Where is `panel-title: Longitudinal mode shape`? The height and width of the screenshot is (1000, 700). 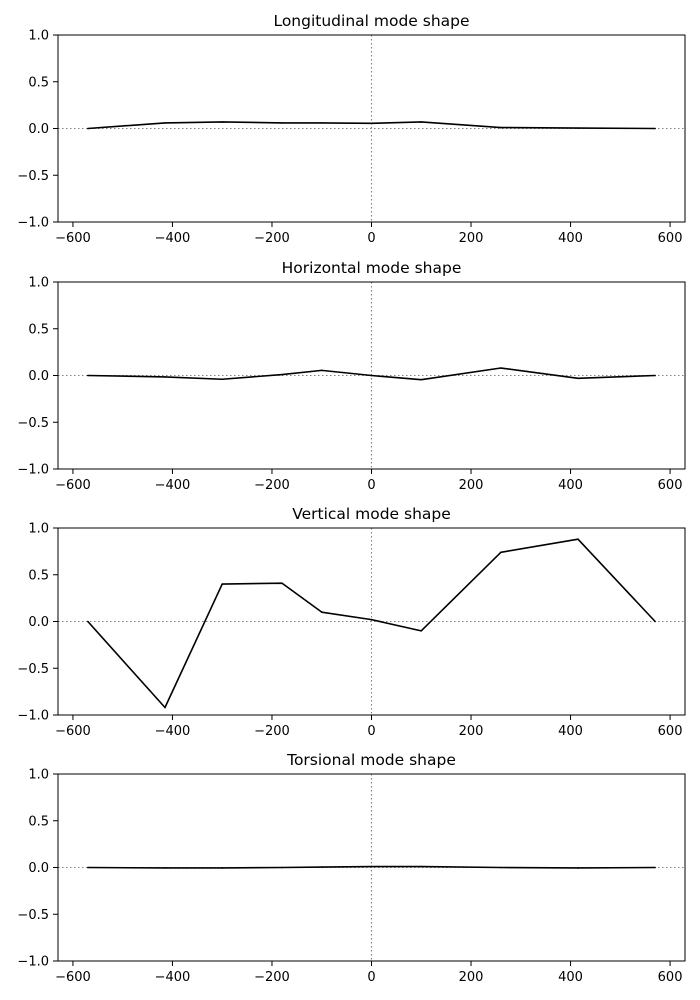
panel-title: Longitudinal mode shape is located at coordinates (371, 21).